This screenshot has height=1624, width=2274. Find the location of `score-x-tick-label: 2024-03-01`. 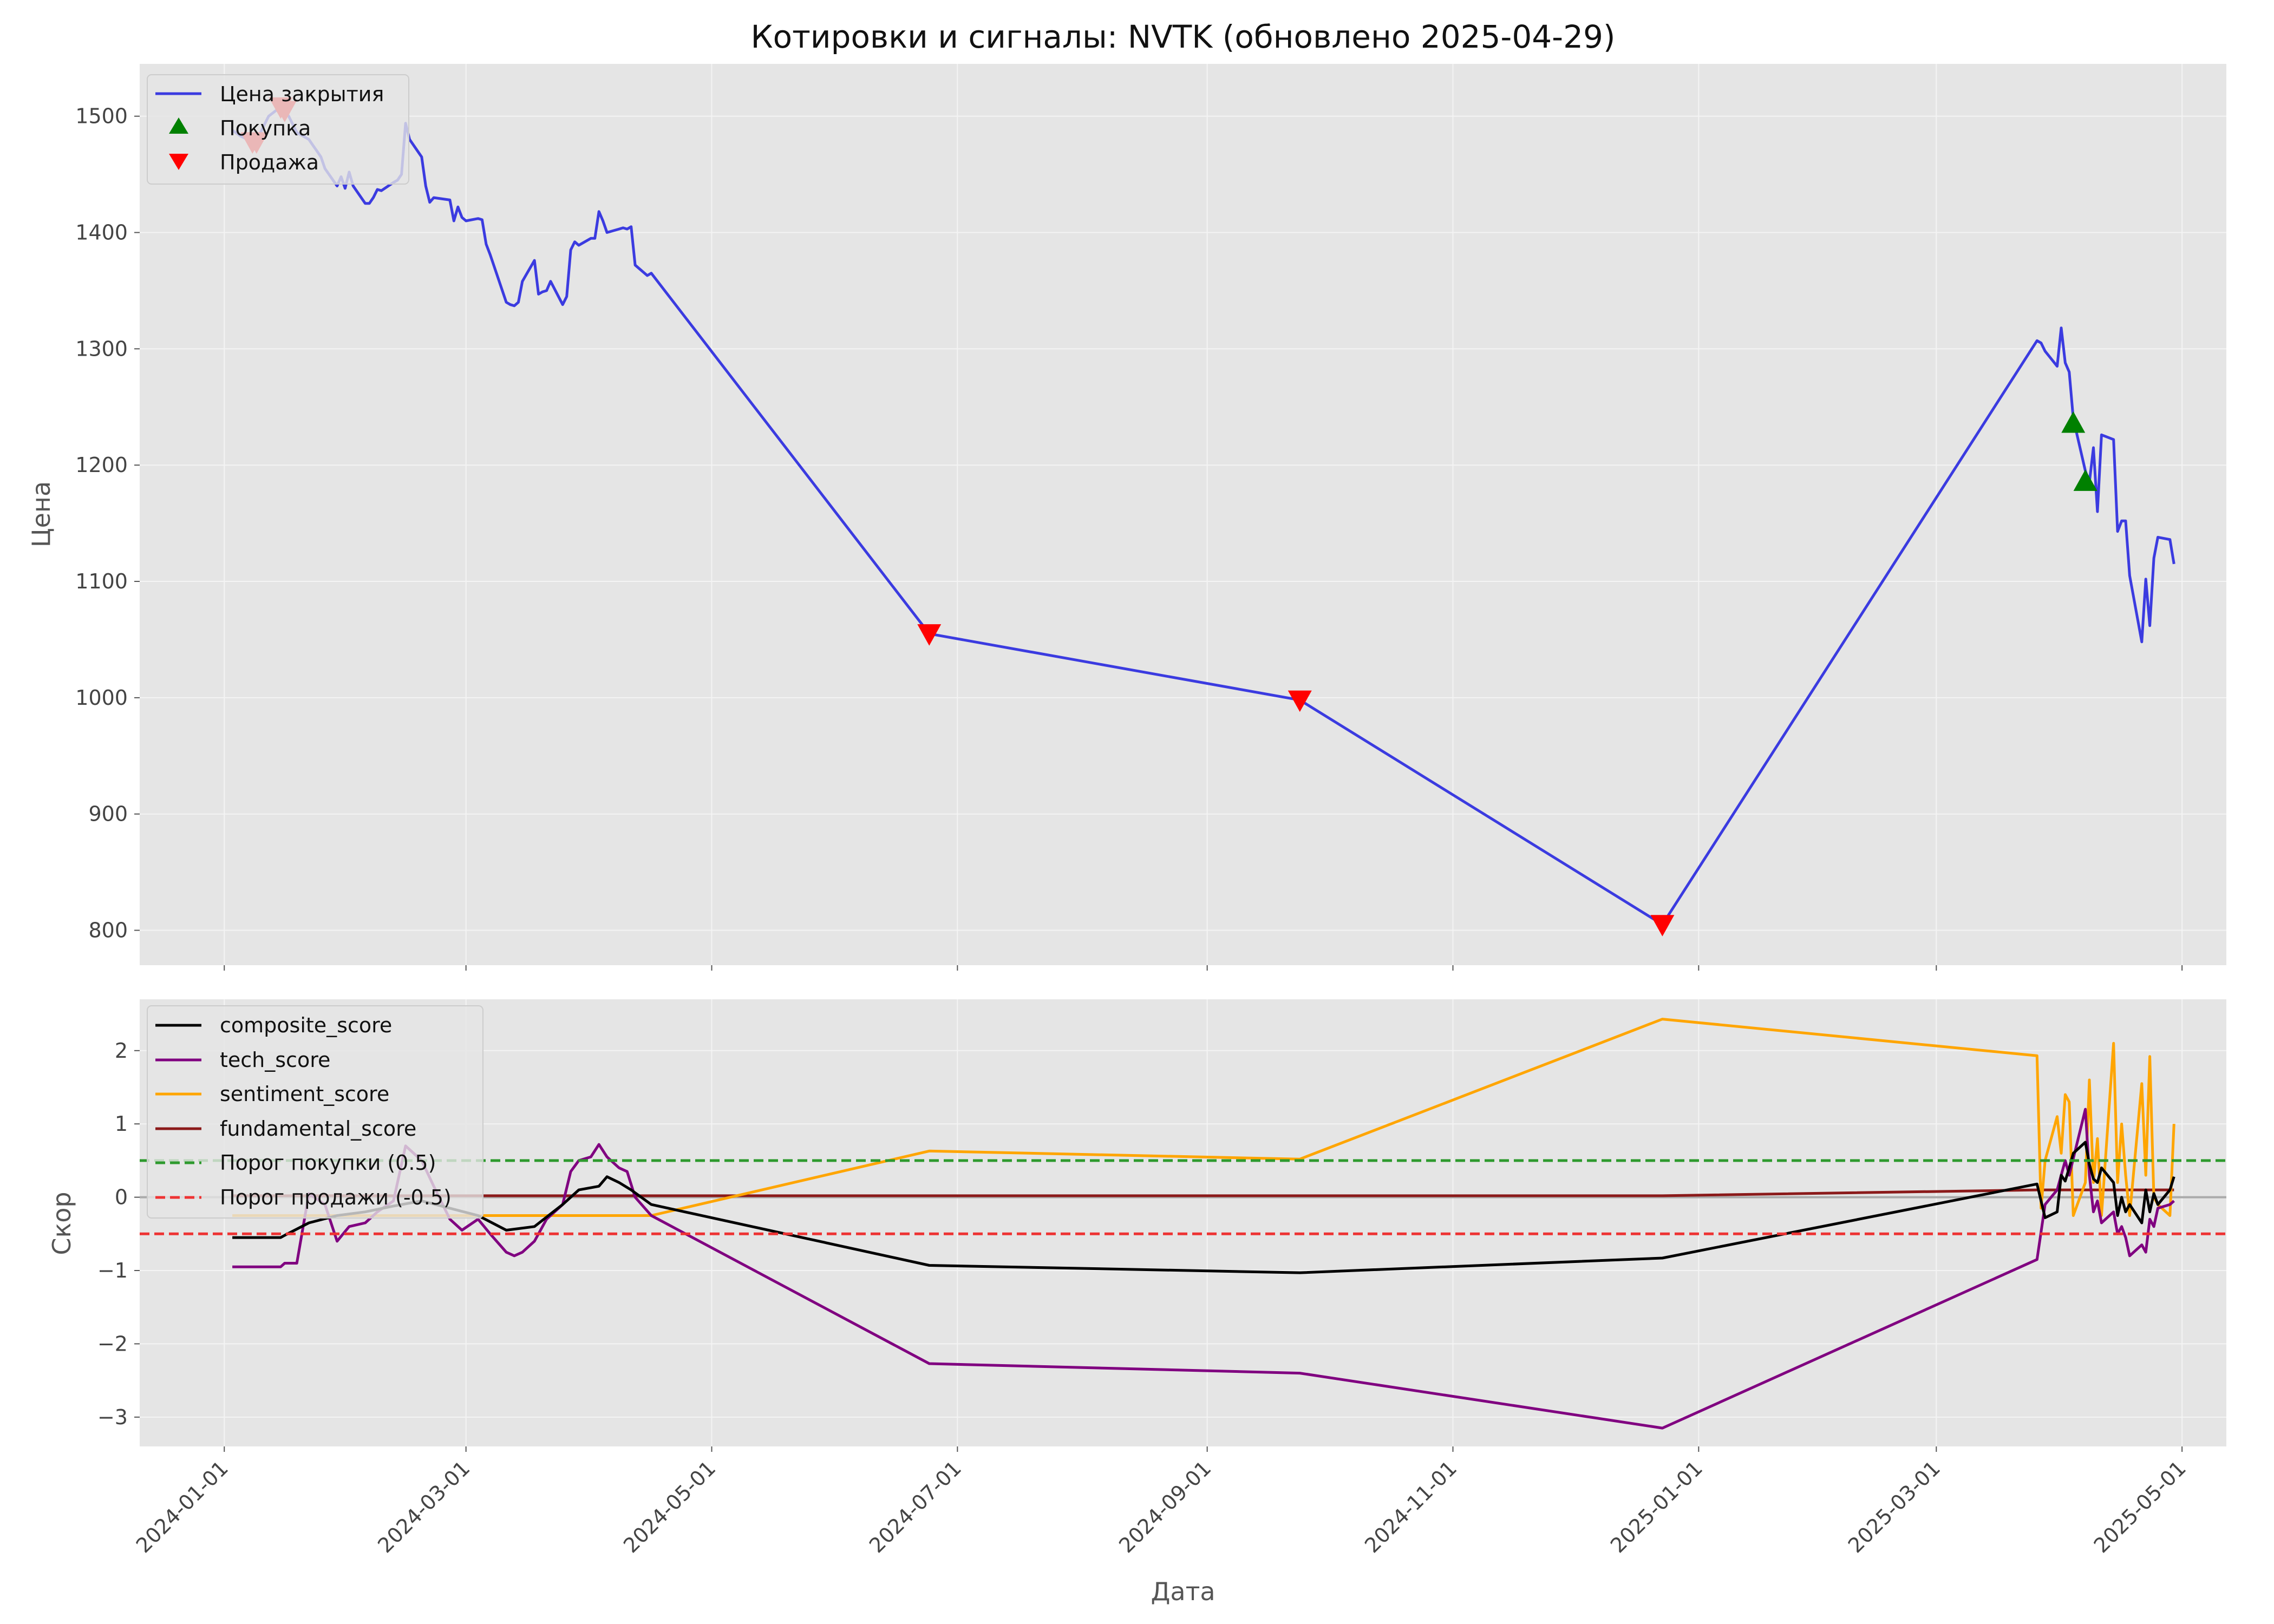

score-x-tick-label: 2024-03-01 is located at coordinates (424, 1506).